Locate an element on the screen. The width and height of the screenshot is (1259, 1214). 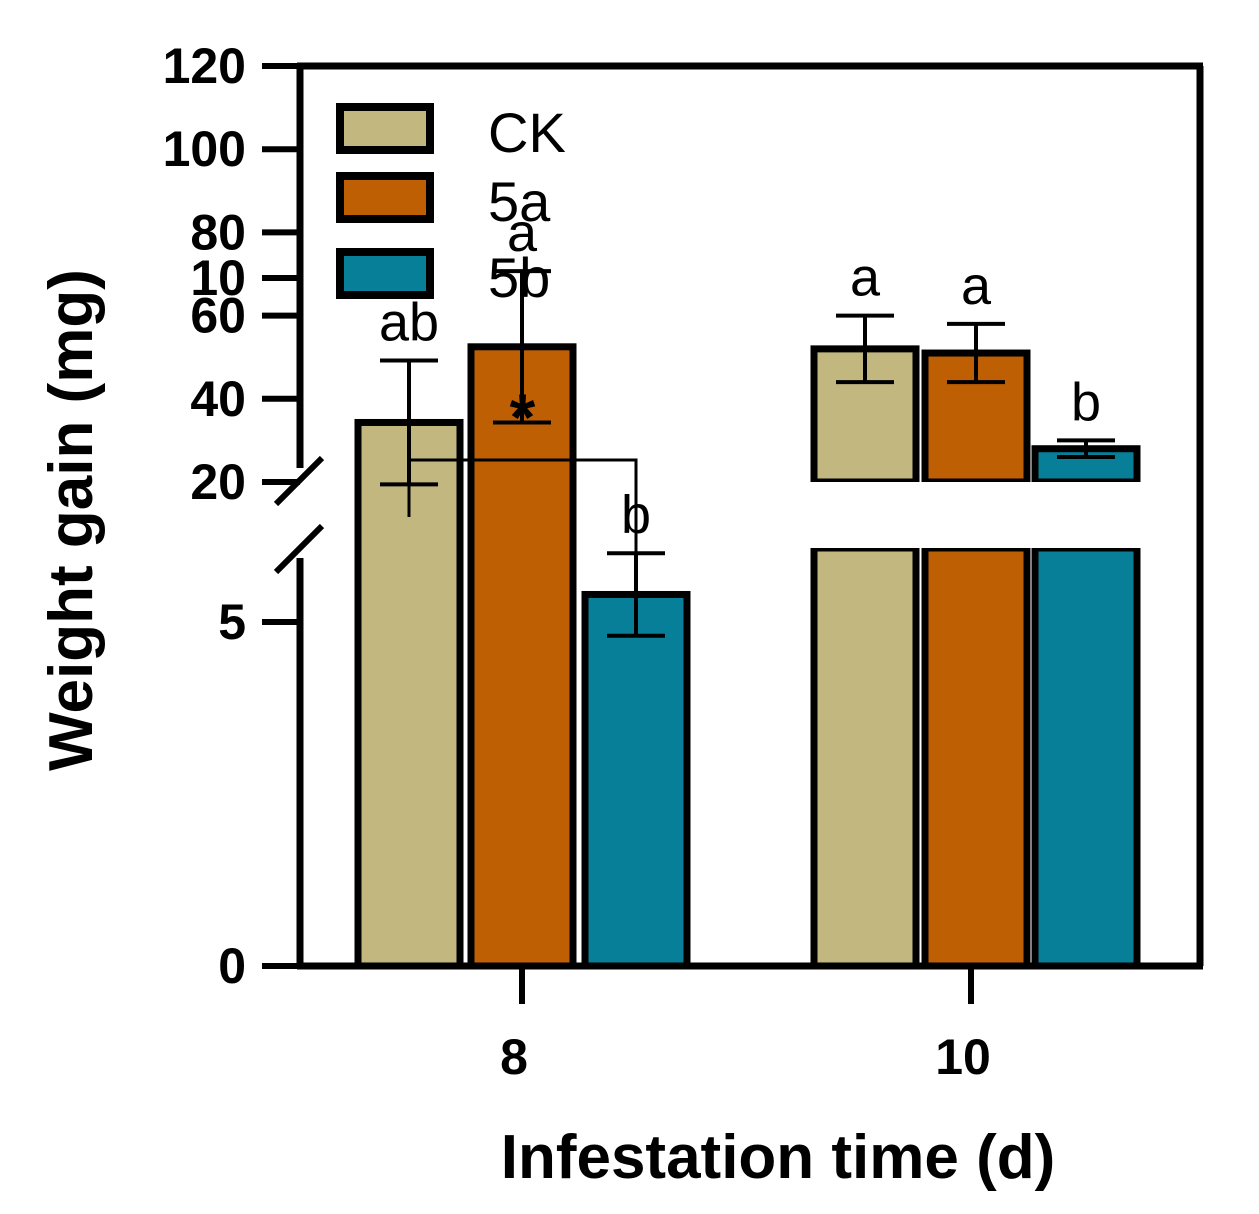
y-axis-title: Weight gain (mg) is located at coordinates (71, 520).